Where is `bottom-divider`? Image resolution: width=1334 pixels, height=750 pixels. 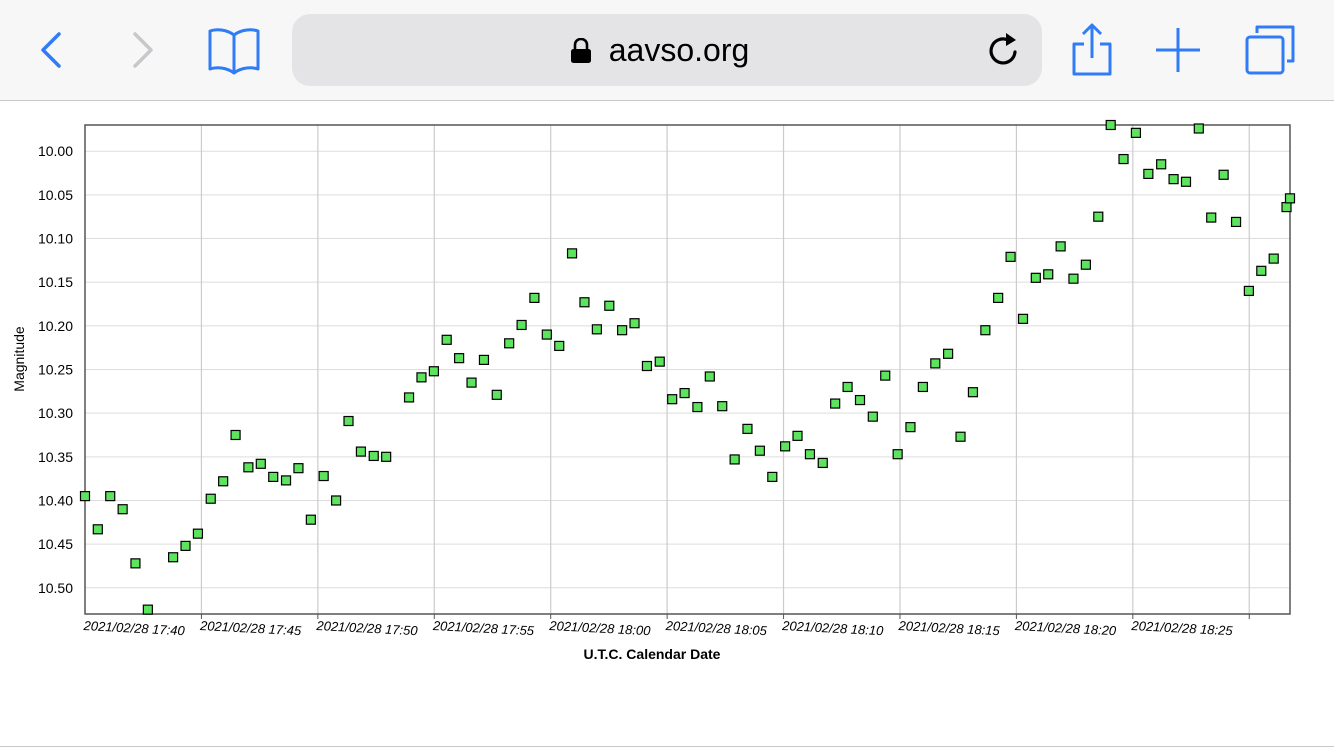
bottom-divider is located at coordinates (667, 746).